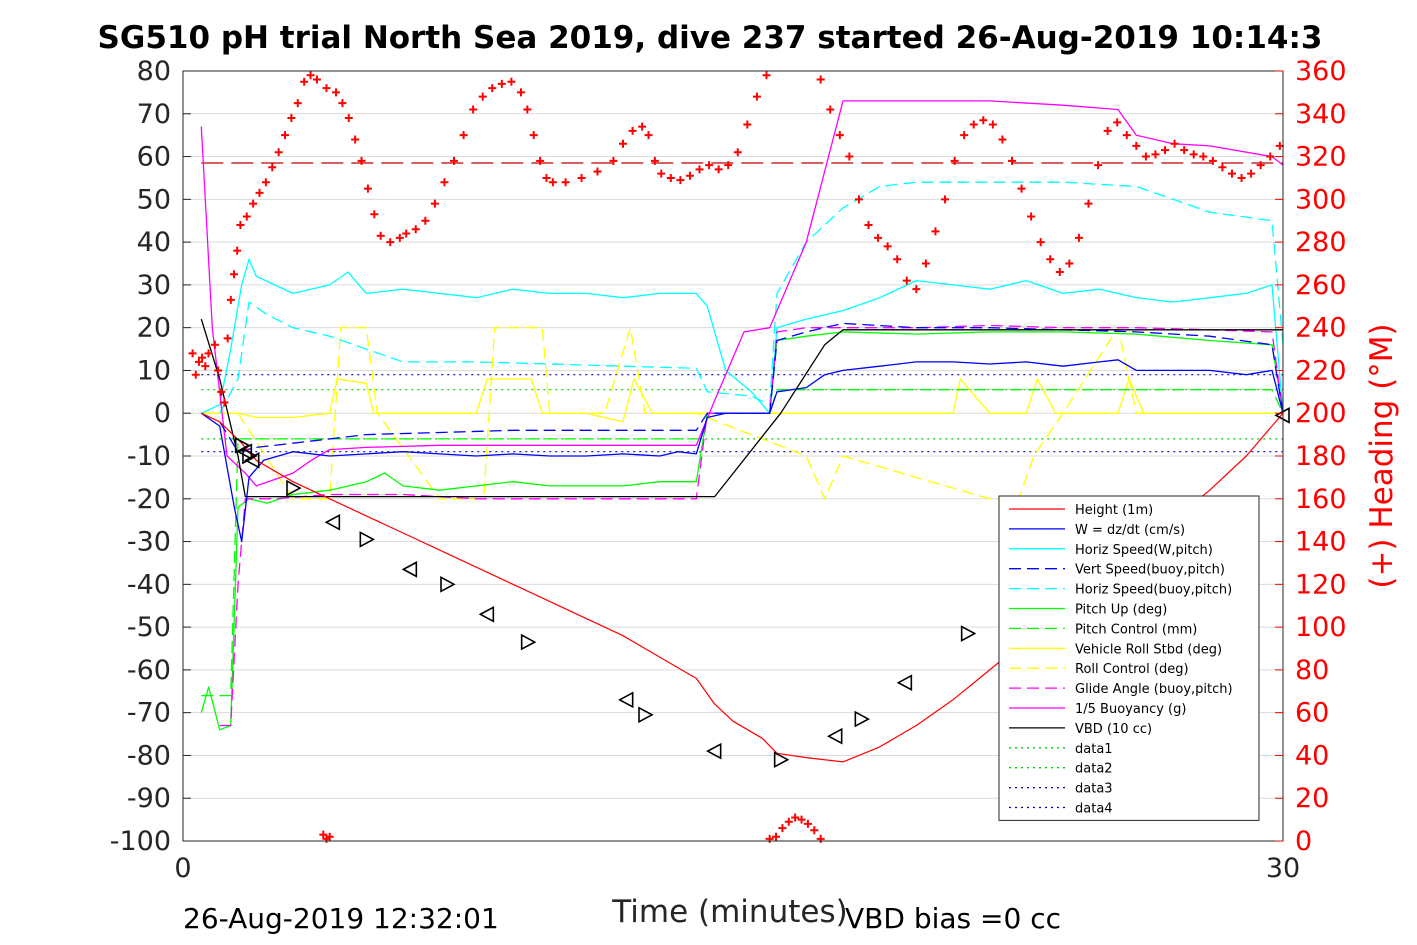 This screenshot has height=945, width=1417. What do you see at coordinates (1132, 669) in the screenshot?
I see `legend-label: Roll Control (deg)` at bounding box center [1132, 669].